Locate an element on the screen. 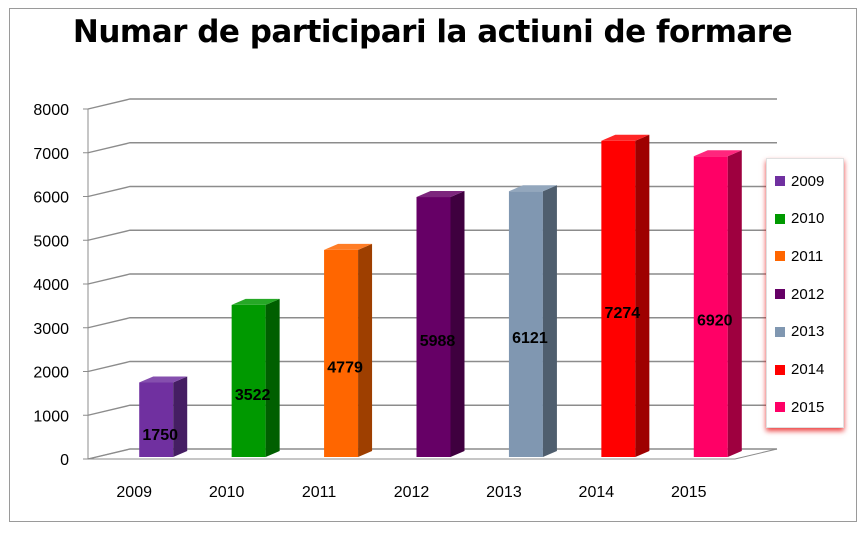 Image resolution: width=865 pixels, height=537 pixels. y-tick-label: 0 is located at coordinates (64, 460).